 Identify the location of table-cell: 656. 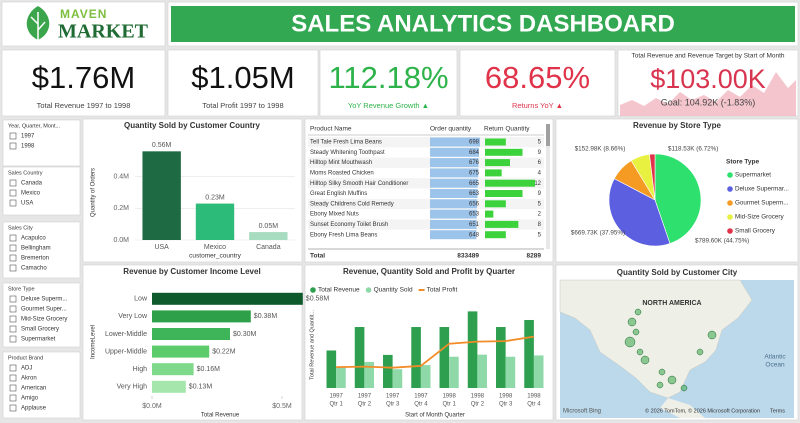
(474, 204).